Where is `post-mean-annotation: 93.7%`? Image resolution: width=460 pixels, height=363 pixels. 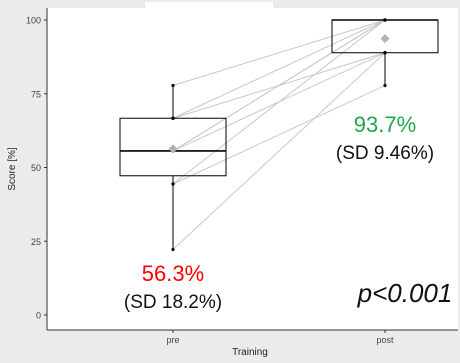
post-mean-annotation: 93.7% is located at coordinates (385, 124).